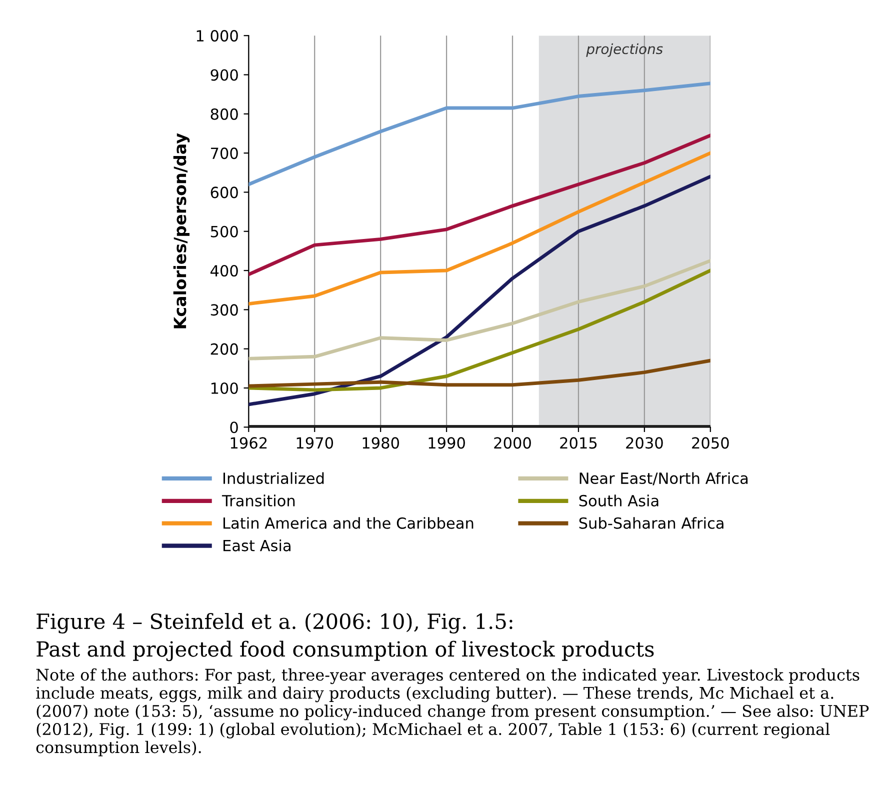  I want to click on y-tick-label: 900, so click(224, 75).